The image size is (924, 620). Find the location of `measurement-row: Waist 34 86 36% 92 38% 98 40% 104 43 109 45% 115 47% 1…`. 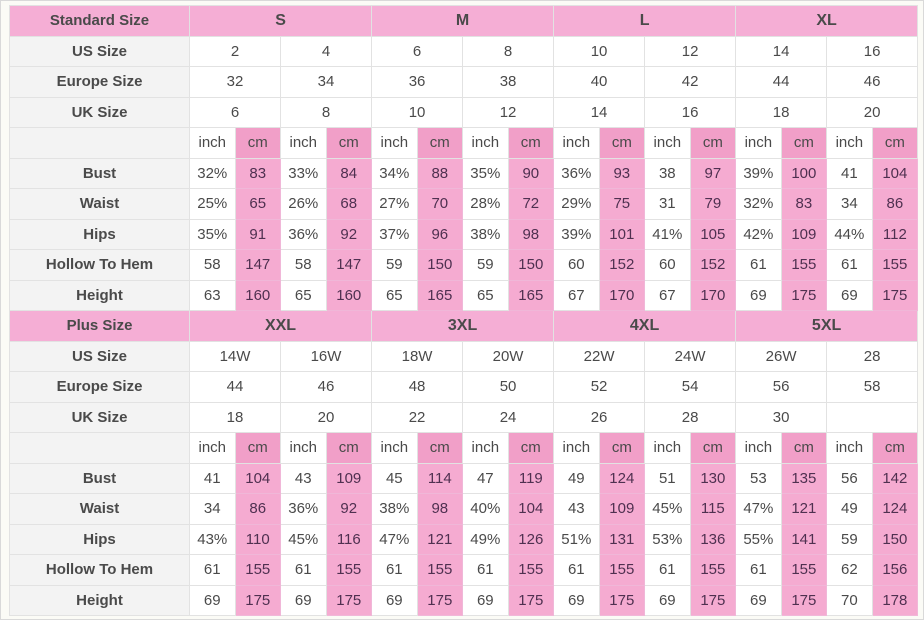

measurement-row: Waist 34 86 36% 92 38% 98 40% 104 43 109 45% 115 47% 1… is located at coordinates (464, 509).